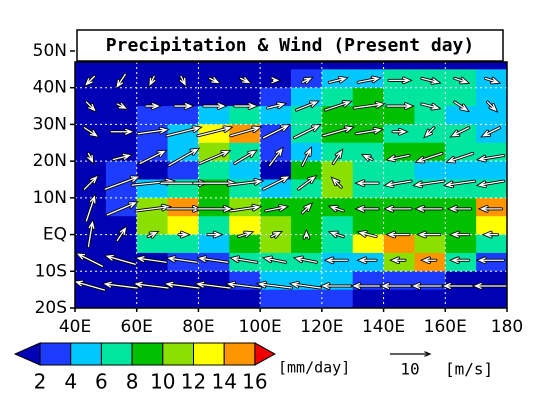  Describe the element at coordinates (507, 327) in the screenshot. I see `x-tick-label: 180` at that location.